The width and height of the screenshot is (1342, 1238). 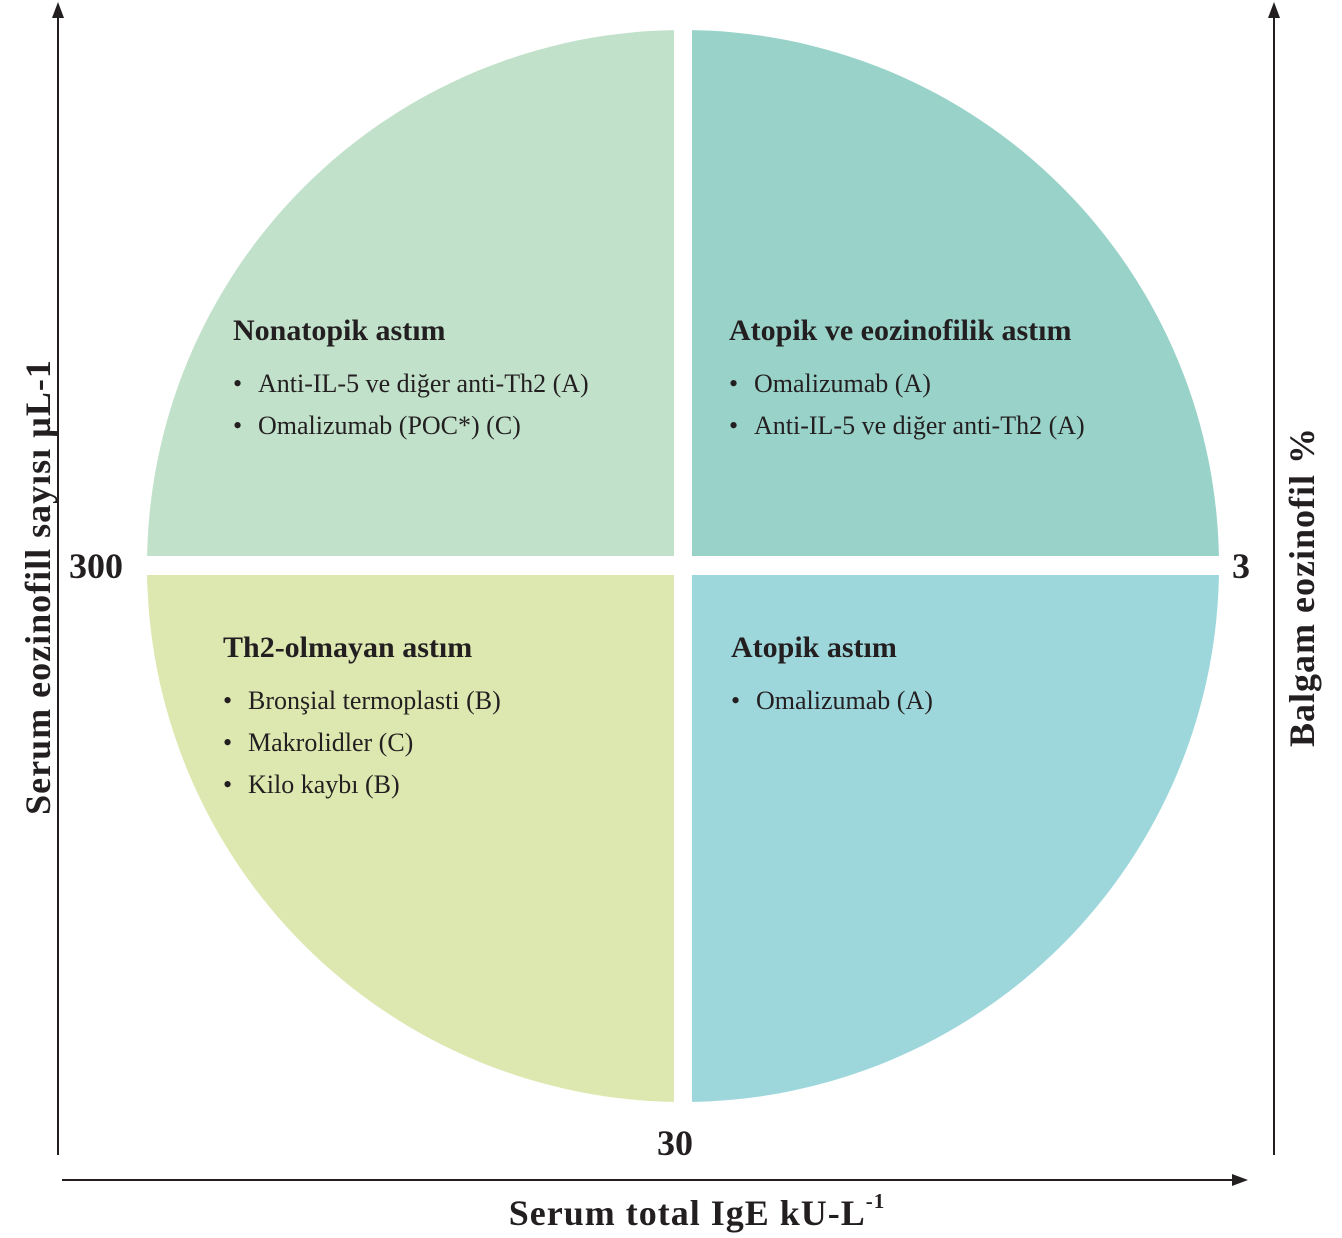 I want to click on treatment-text: Omalizumab (POC*) (C), so click(x=389, y=425).